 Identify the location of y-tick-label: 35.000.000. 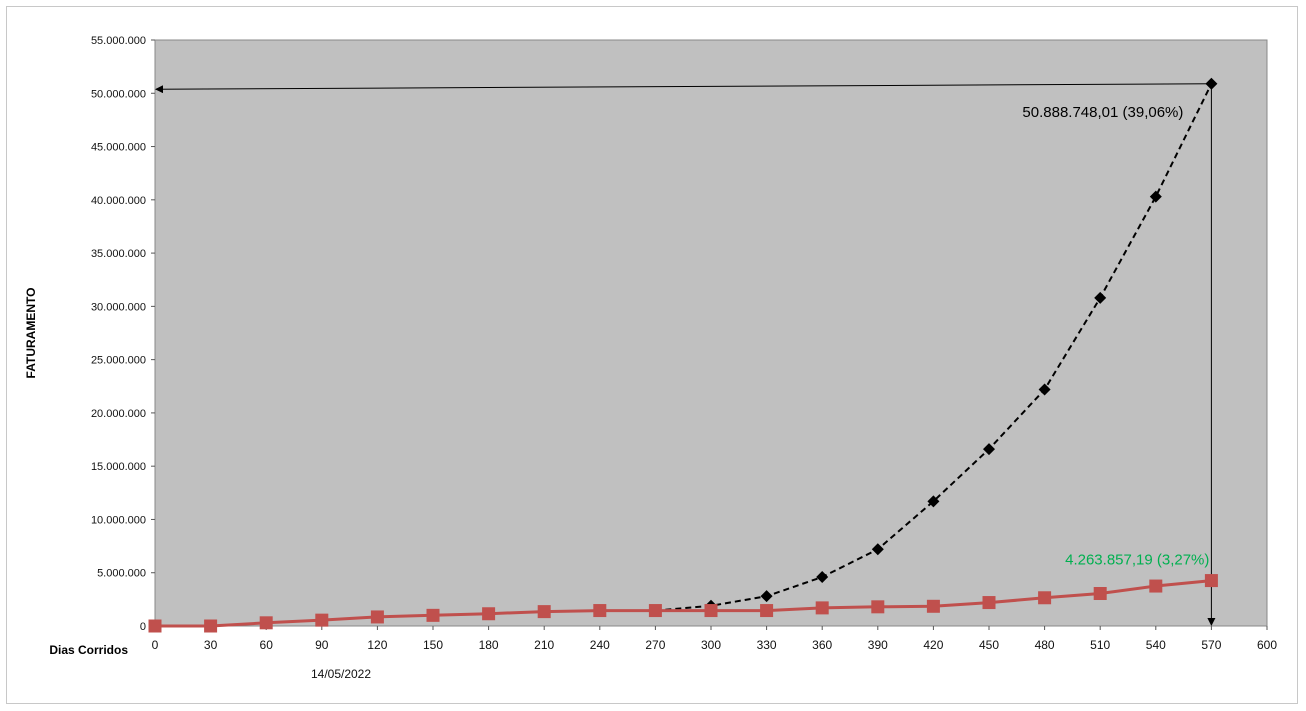
(118, 254).